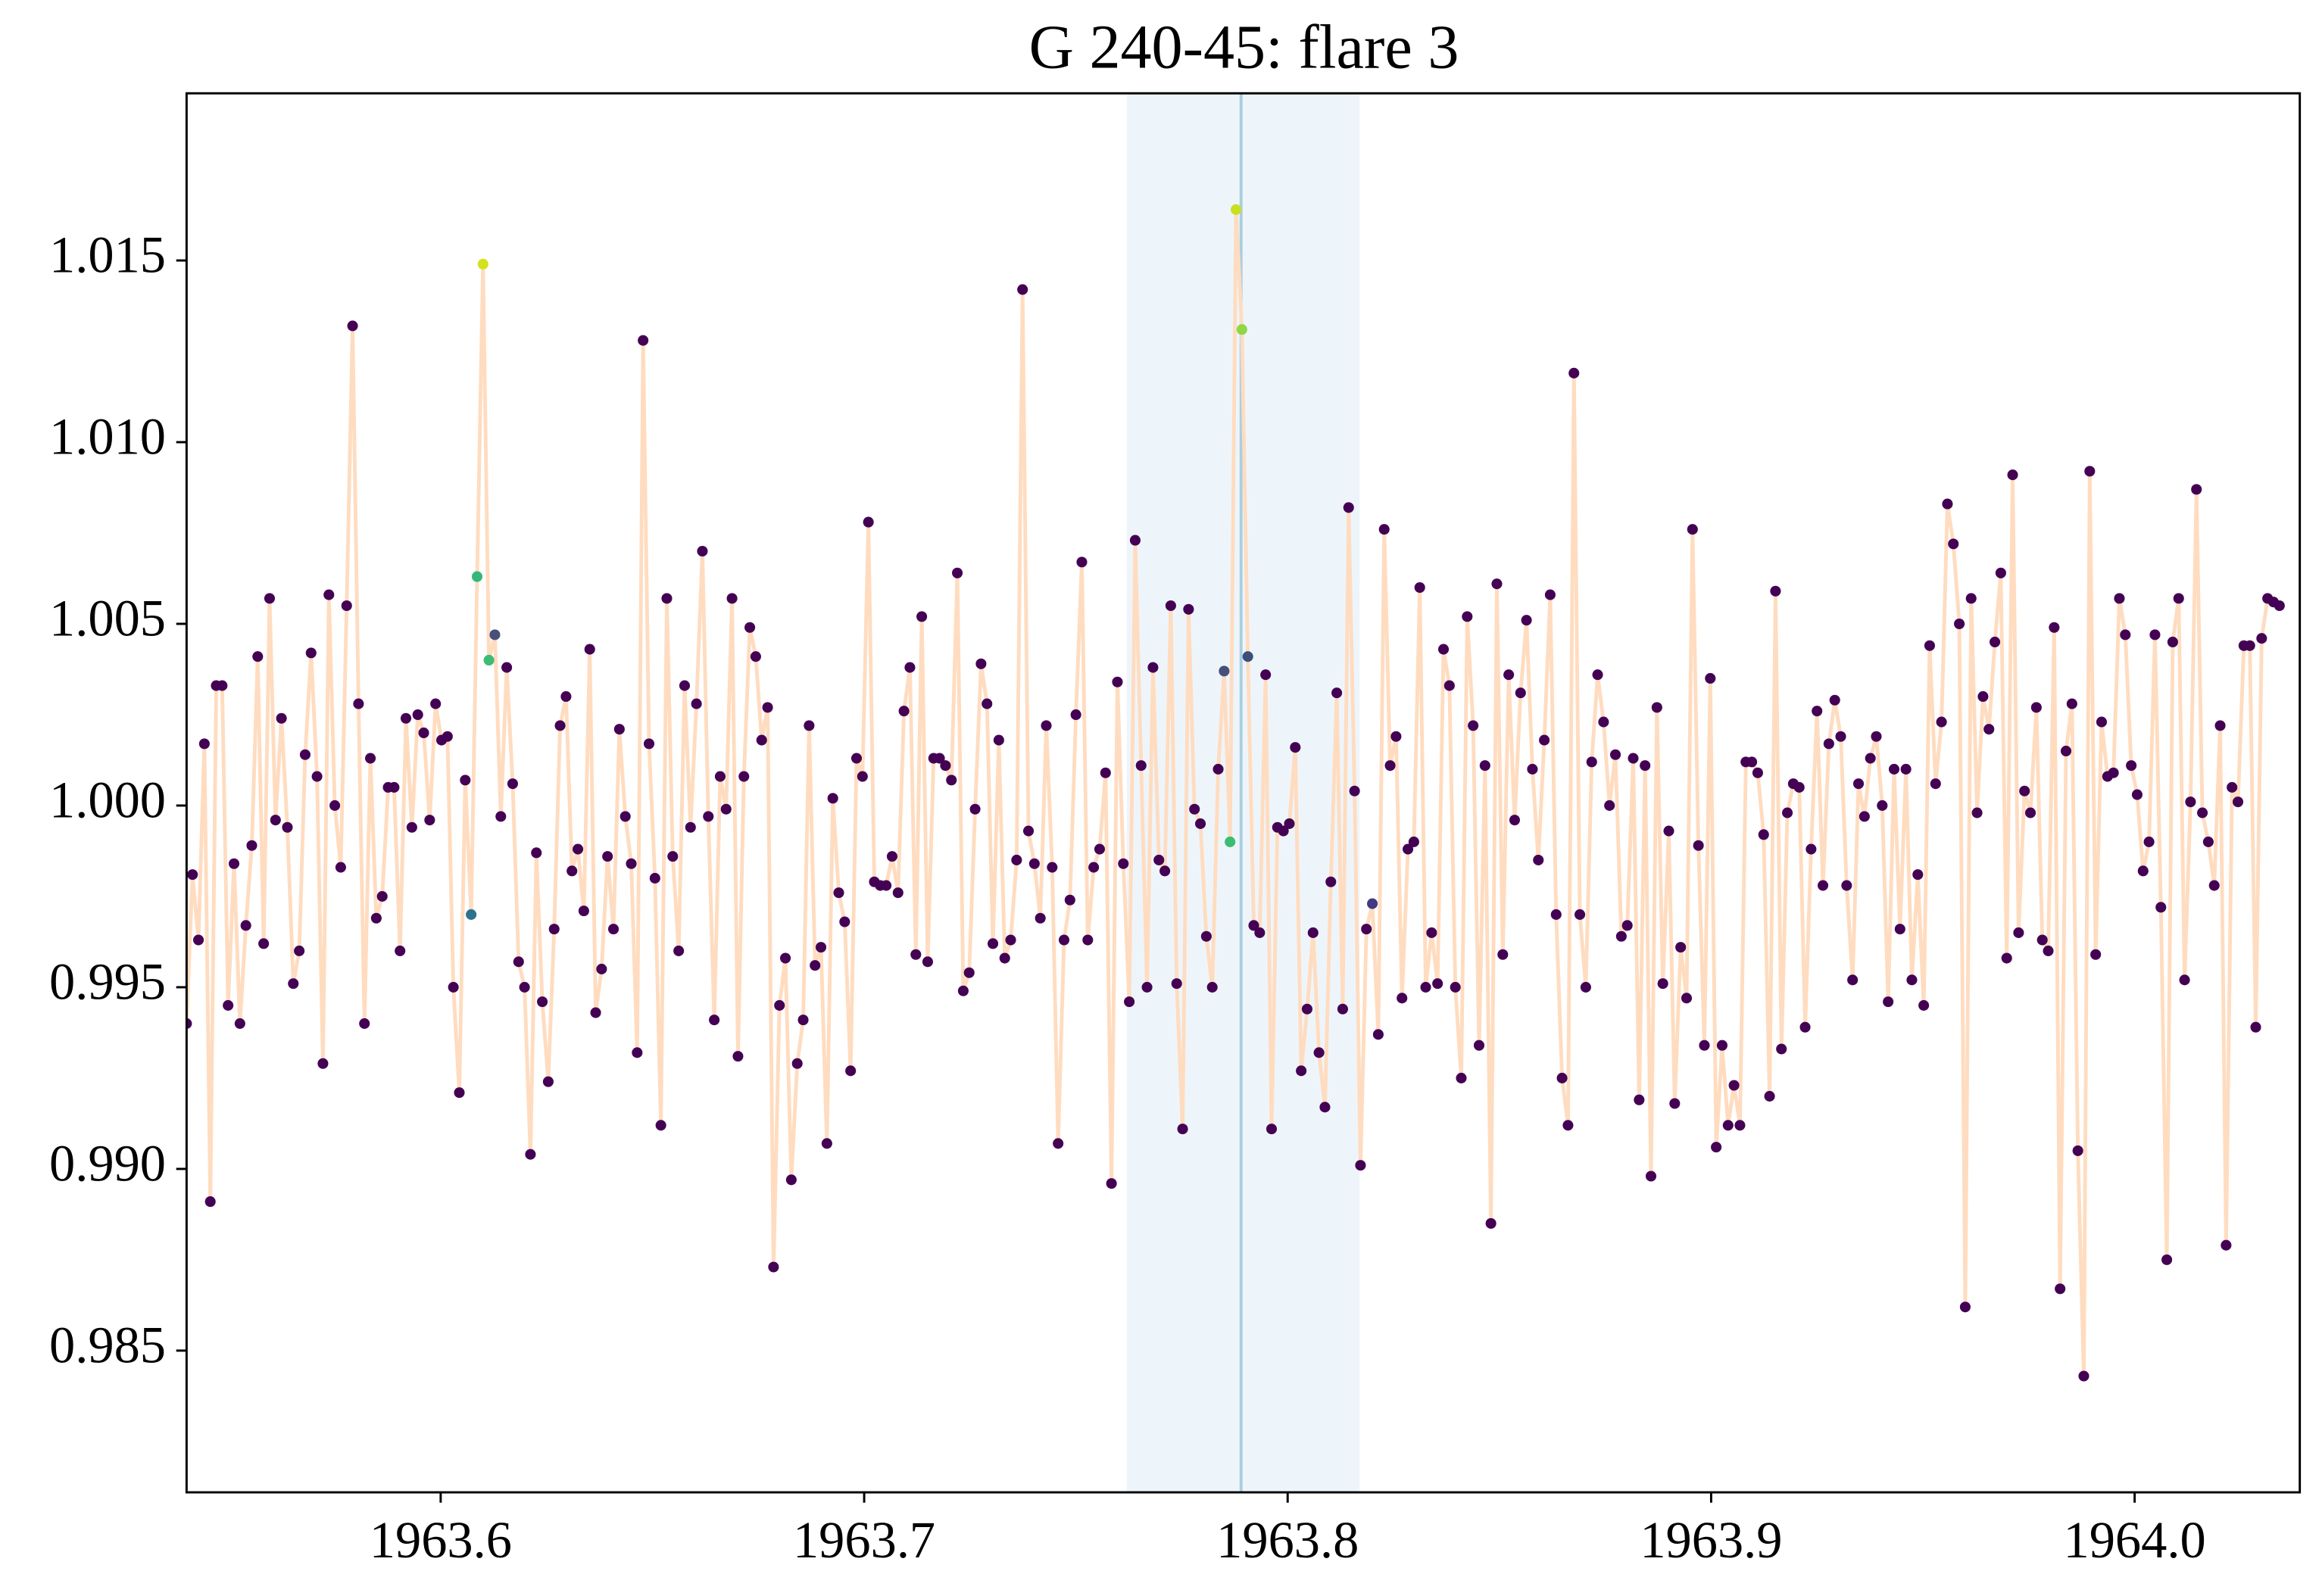  Describe the element at coordinates (107, 1345) in the screenshot. I see `y-tick-label: 0.985` at that location.